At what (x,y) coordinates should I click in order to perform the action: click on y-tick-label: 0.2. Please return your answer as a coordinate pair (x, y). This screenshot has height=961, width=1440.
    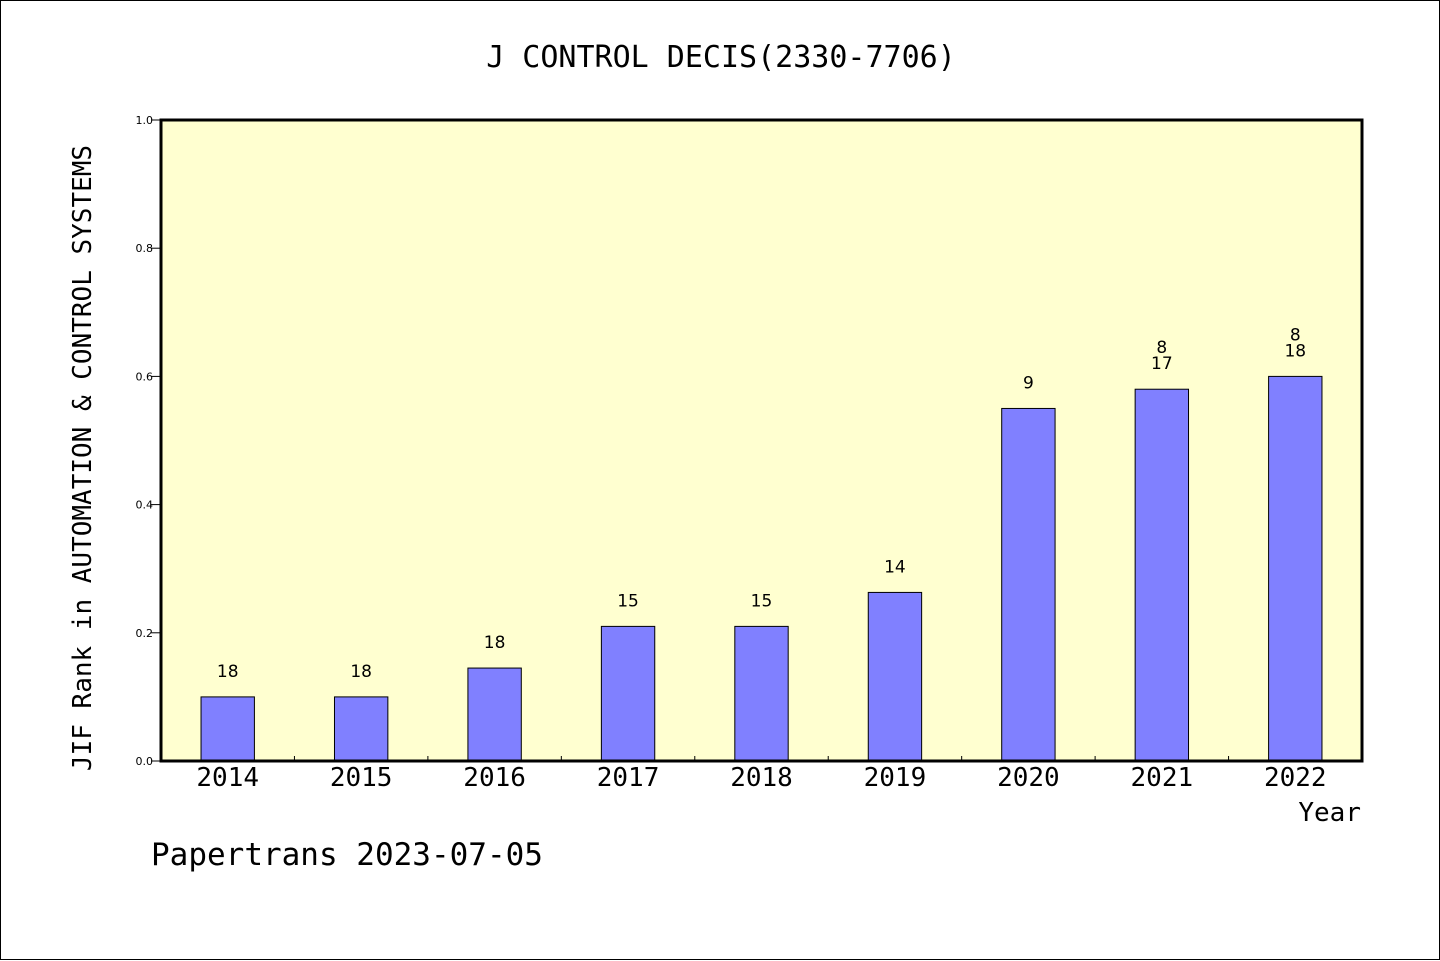
    Looking at the image, I should click on (145, 633).